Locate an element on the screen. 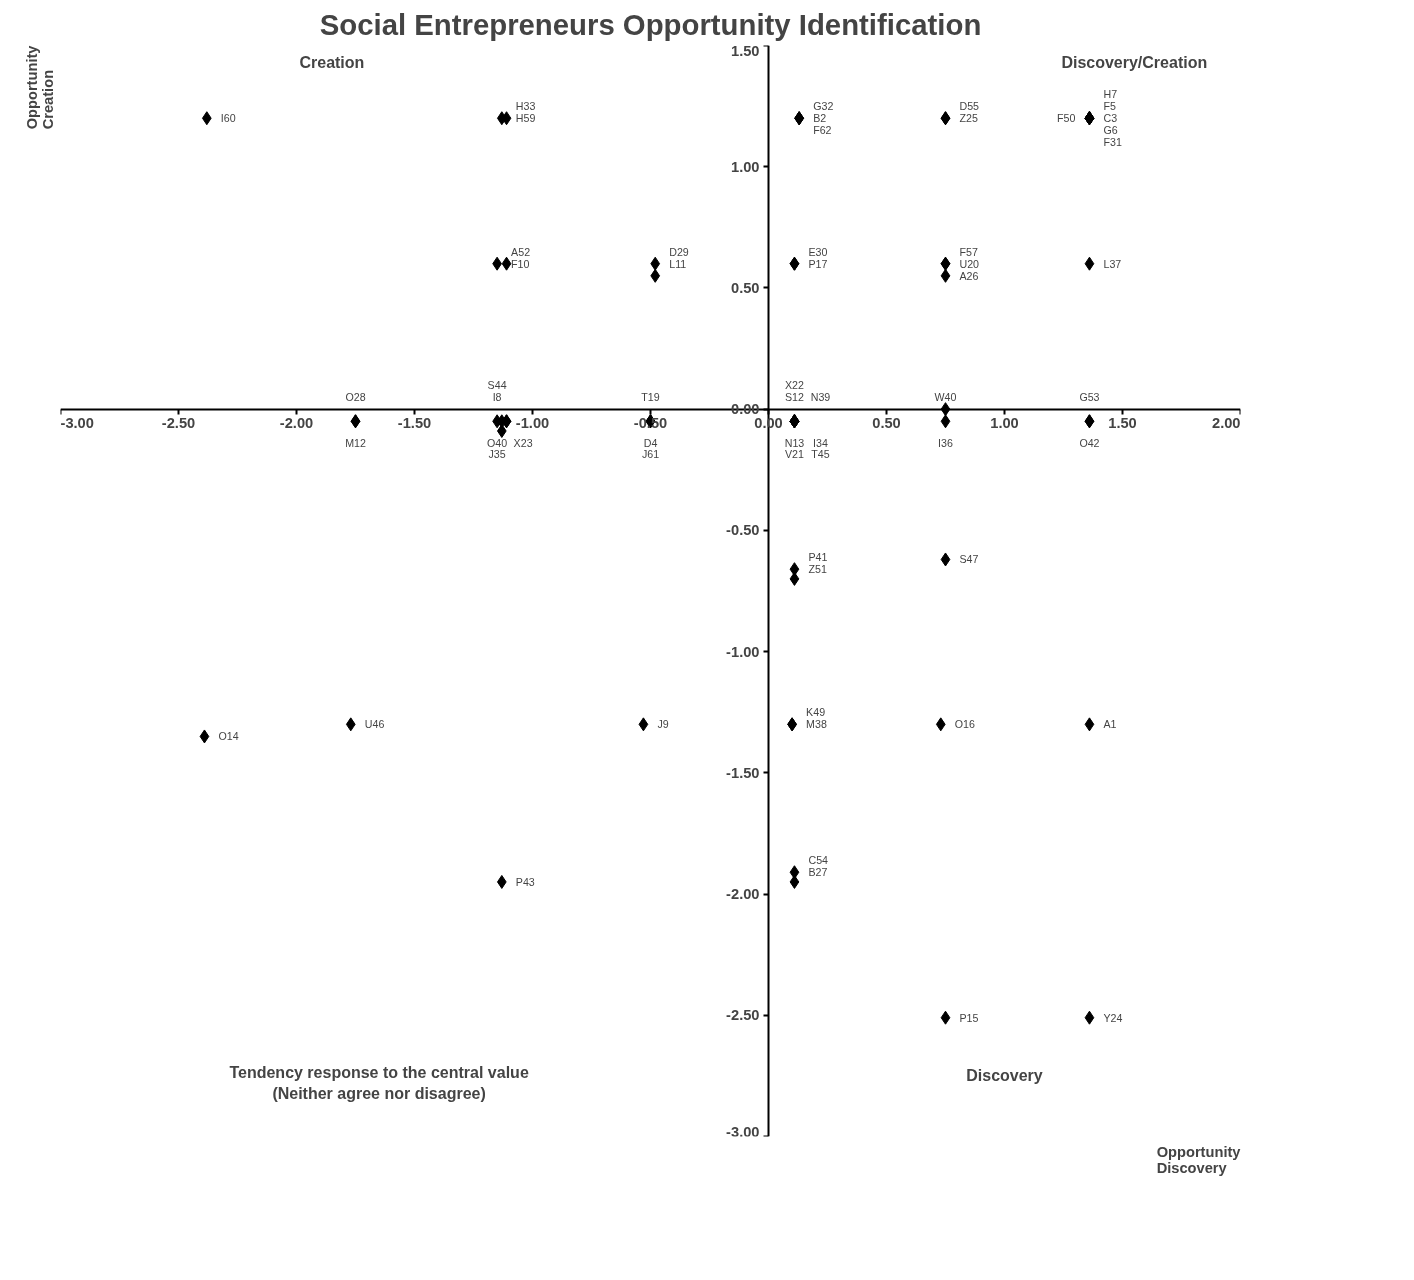 This screenshot has height=1280, width=1414. annotation: Tendency response to the central value (Neither agree nor disagree) is located at coordinates (379, 1083).